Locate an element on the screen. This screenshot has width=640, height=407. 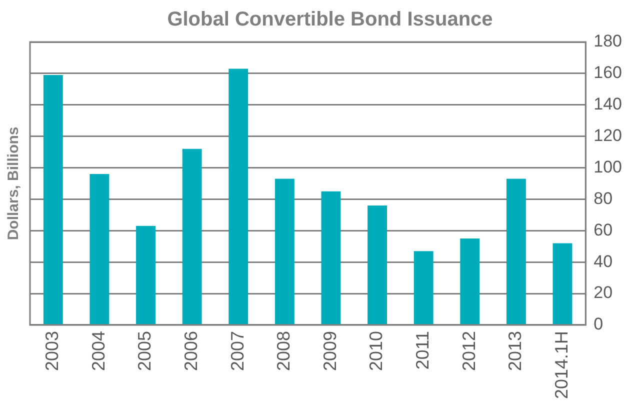
chart-title: Global Convertible Bond Issuance is located at coordinates (330, 19).